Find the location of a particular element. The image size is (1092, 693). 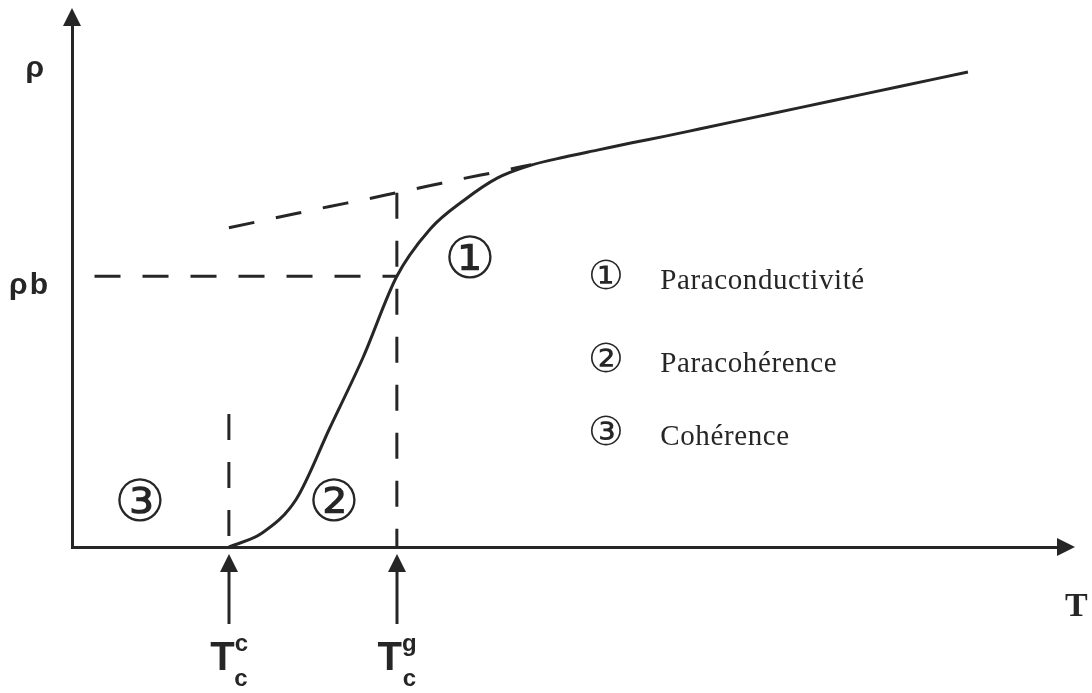

text: ρb is located at coordinates (29, 283).